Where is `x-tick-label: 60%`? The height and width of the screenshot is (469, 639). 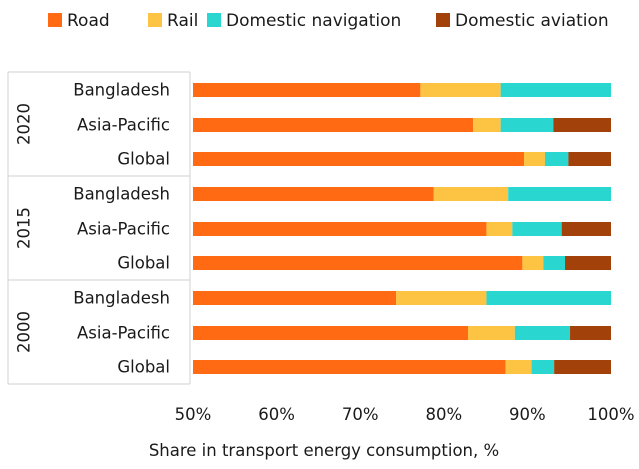
x-tick-label: 60% is located at coordinates (276, 414).